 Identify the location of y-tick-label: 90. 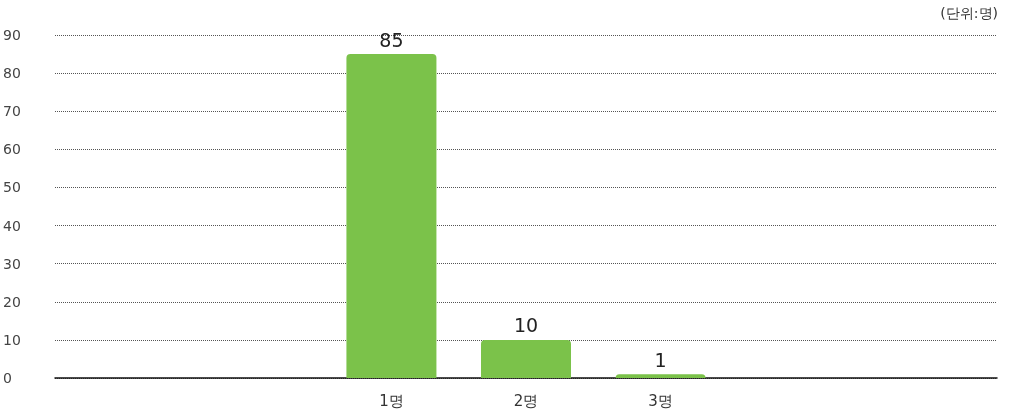
(12, 35).